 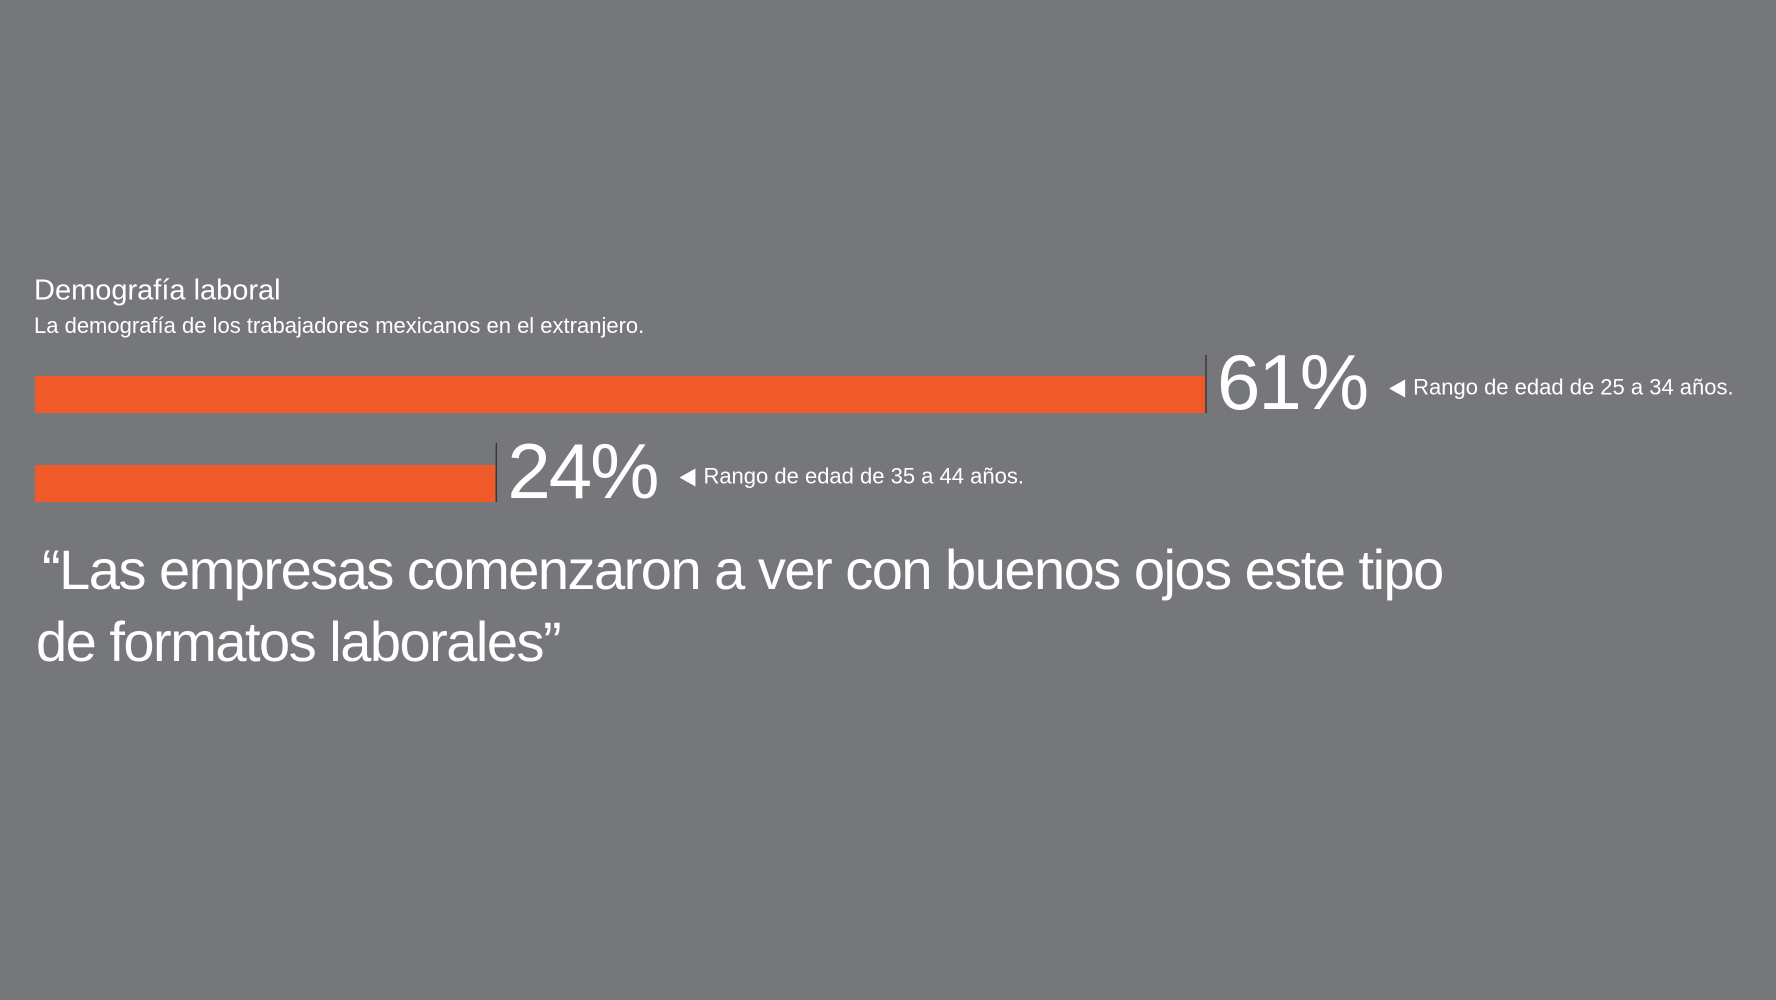 I want to click on category-label: Rango de edad de 35 a 44 años., so click(x=863, y=475).